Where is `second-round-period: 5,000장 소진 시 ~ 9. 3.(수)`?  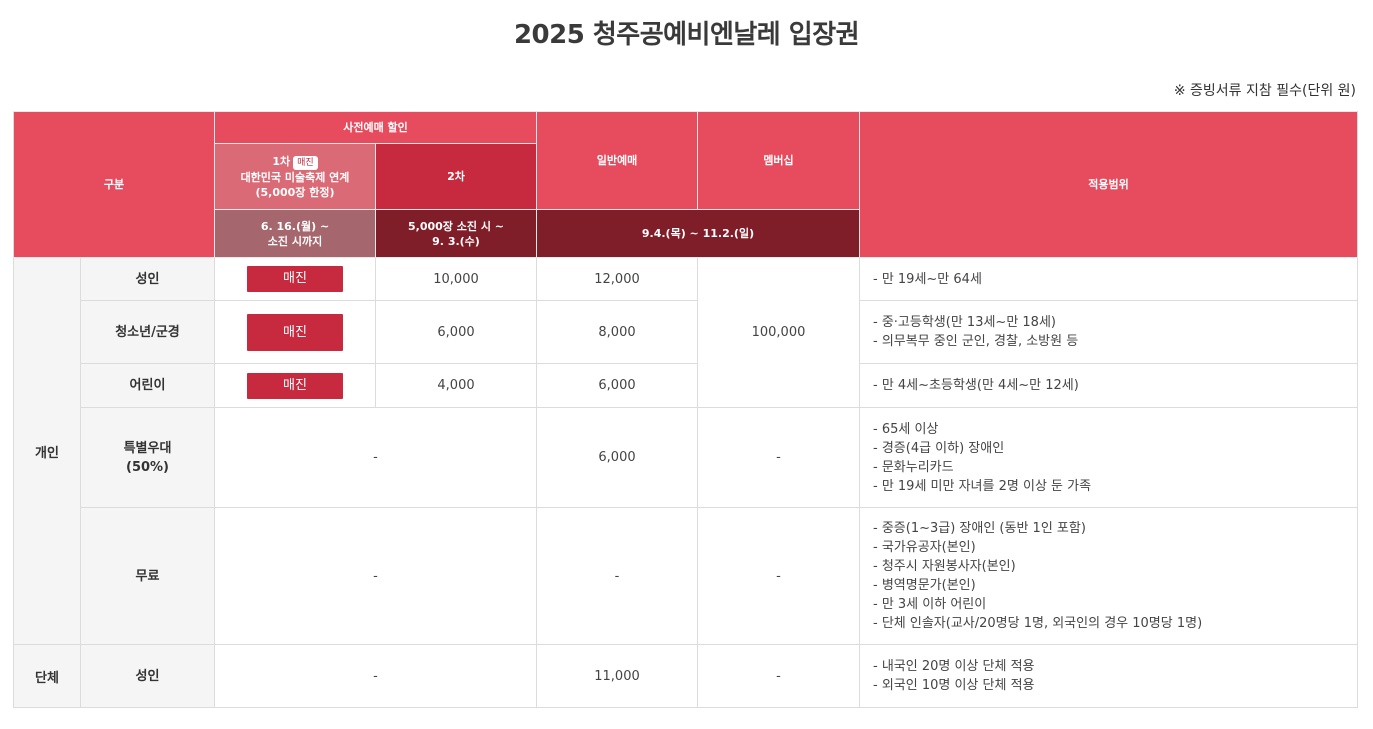
second-round-period: 5,000장 소진 시 ~ 9. 3.(수) is located at coordinates (456, 233).